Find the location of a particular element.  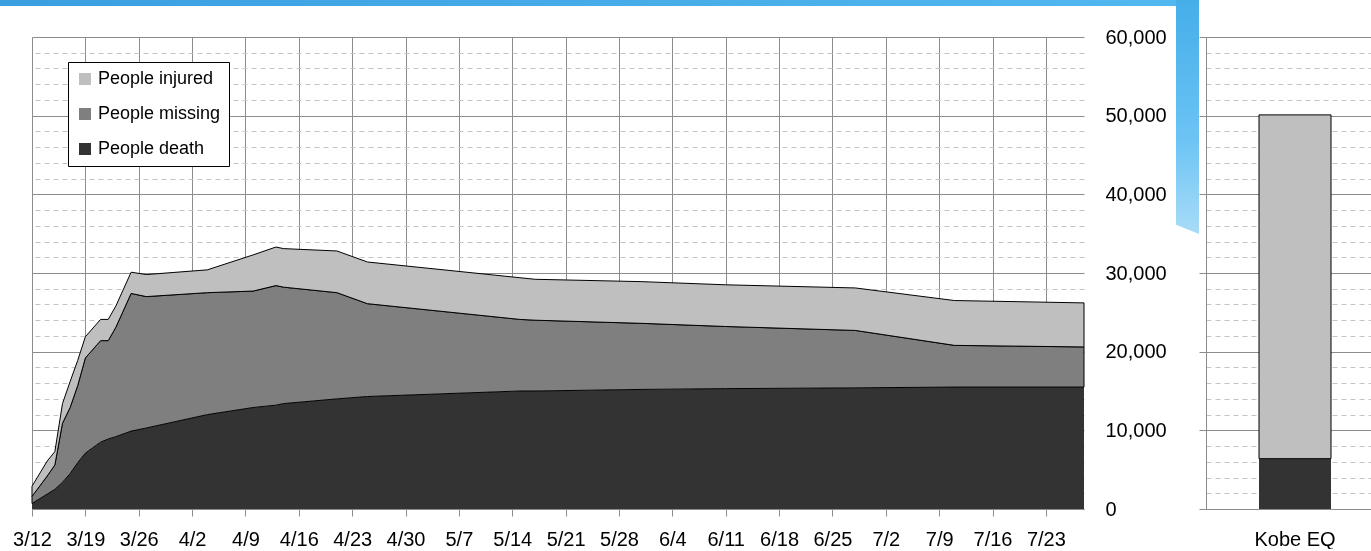

legend-label: People death is located at coordinates (151, 148).